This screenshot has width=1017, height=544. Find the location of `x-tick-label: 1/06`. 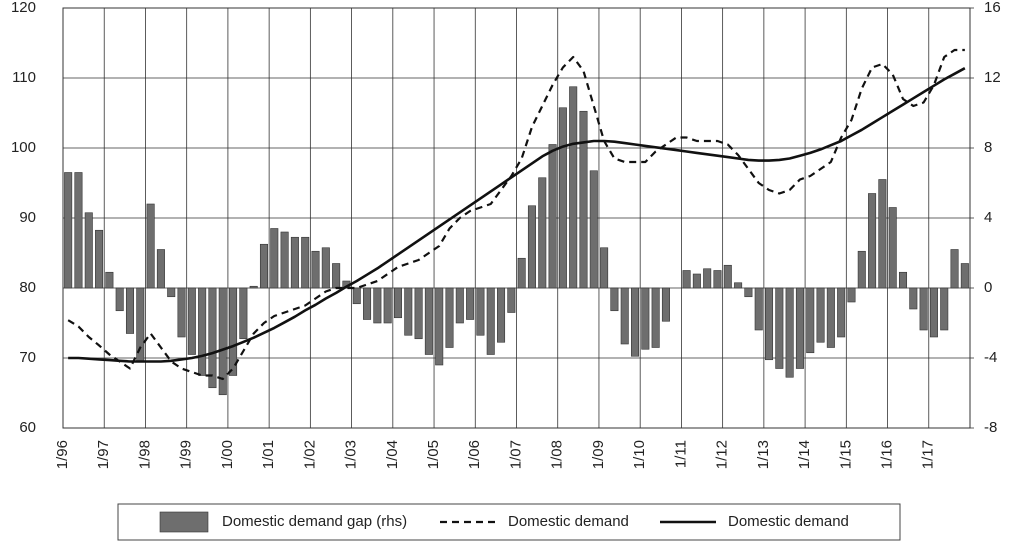

x-tick-label: 1/06 is located at coordinates (474, 454).